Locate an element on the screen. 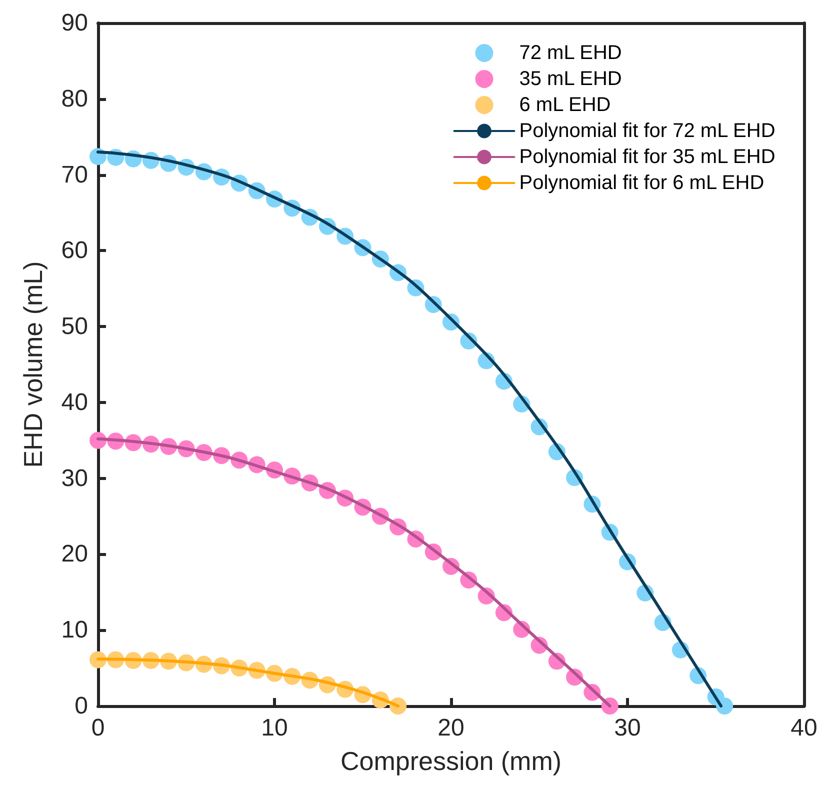 The width and height of the screenshot is (829, 800). x-tick-label: 40 is located at coordinates (804, 728).